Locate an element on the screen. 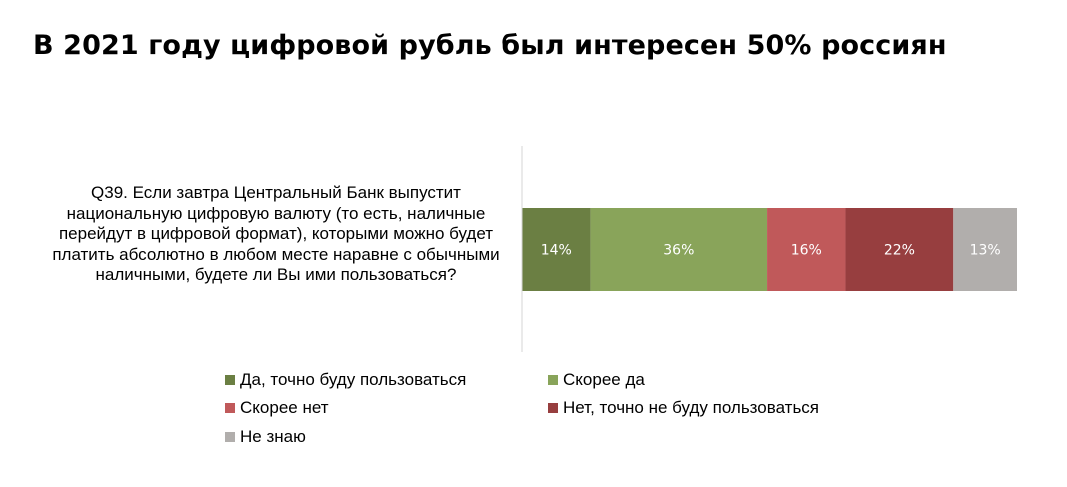 The image size is (1067, 487). bar-segment-label-4: 13% is located at coordinates (985, 251).